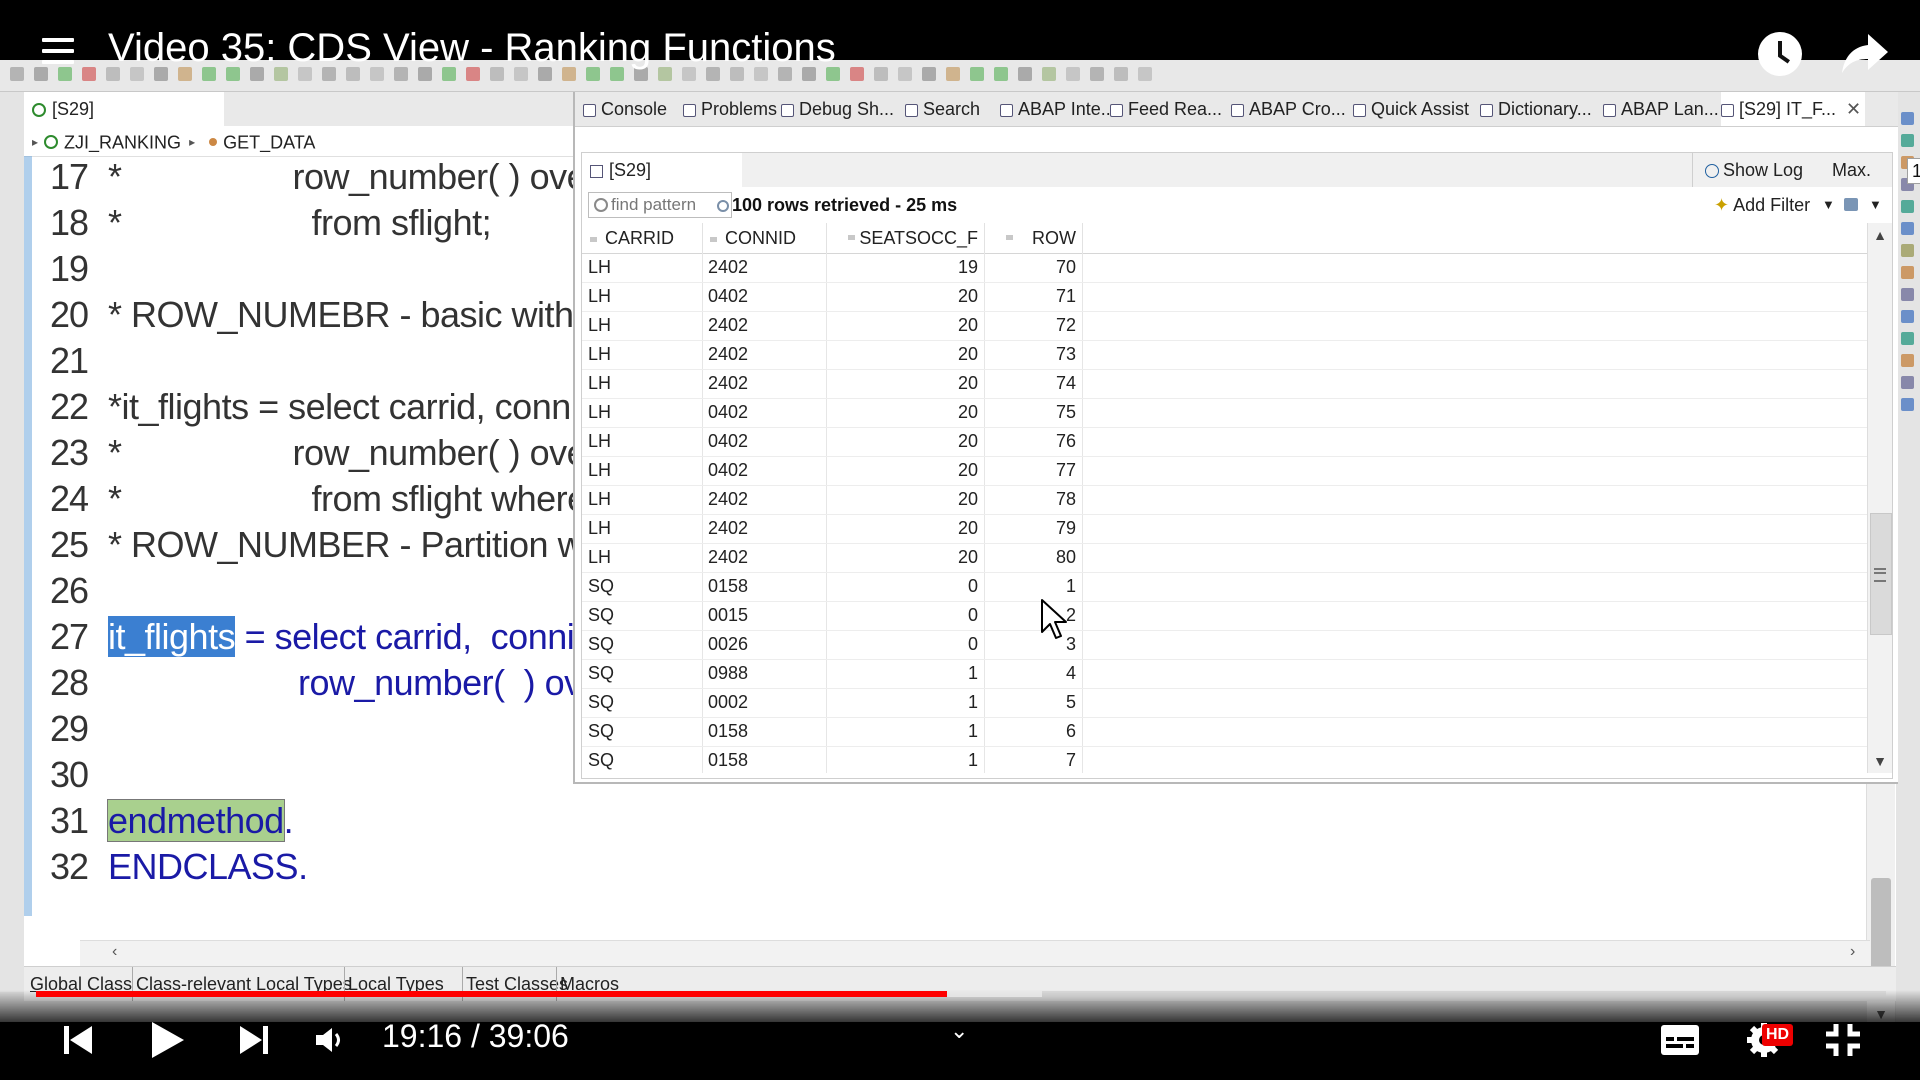 The width and height of the screenshot is (1920, 1080). Describe the element at coordinates (269, 142) in the screenshot. I see `breadcrumb-method: GET_DATA` at that location.